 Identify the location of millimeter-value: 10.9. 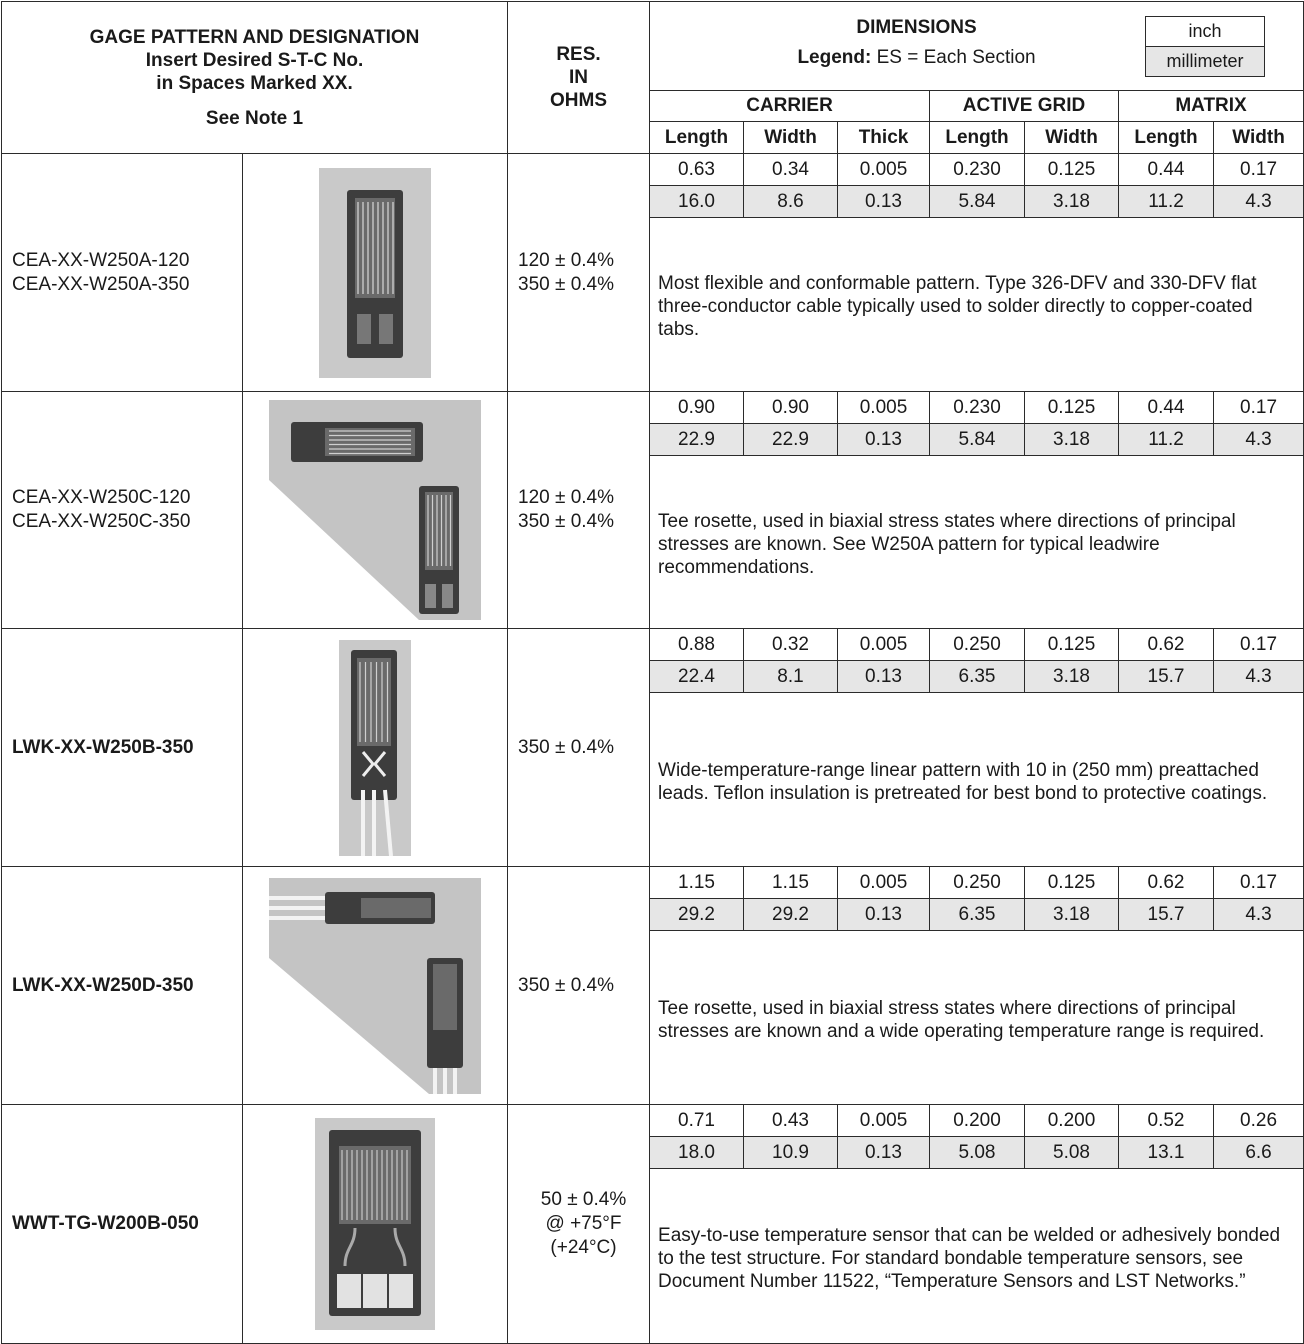
(791, 1152).